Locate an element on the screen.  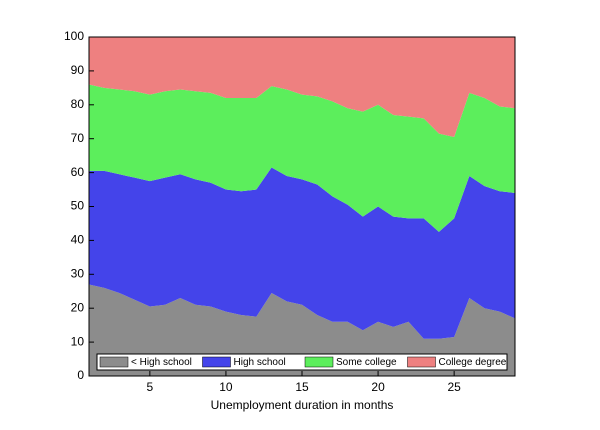
y-tick-label: 80 is located at coordinates (78, 104).